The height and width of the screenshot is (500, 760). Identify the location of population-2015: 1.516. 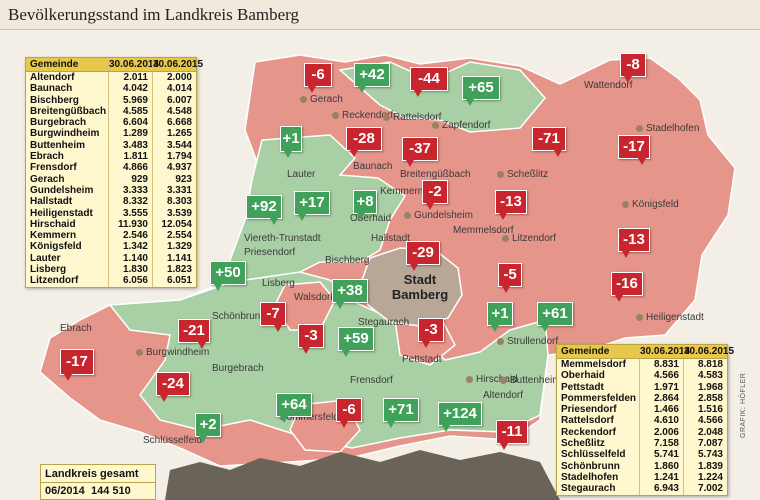
(705, 410).